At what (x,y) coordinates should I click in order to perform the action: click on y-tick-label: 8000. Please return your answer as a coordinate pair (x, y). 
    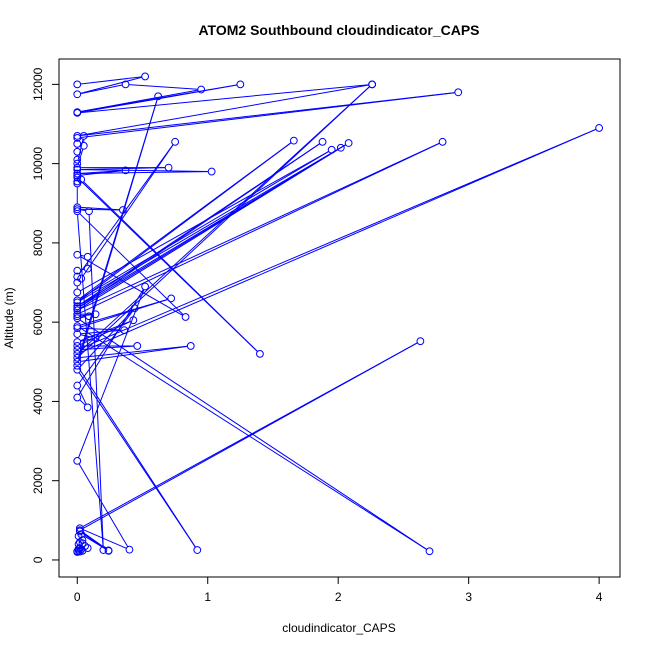
    Looking at the image, I should click on (38, 242).